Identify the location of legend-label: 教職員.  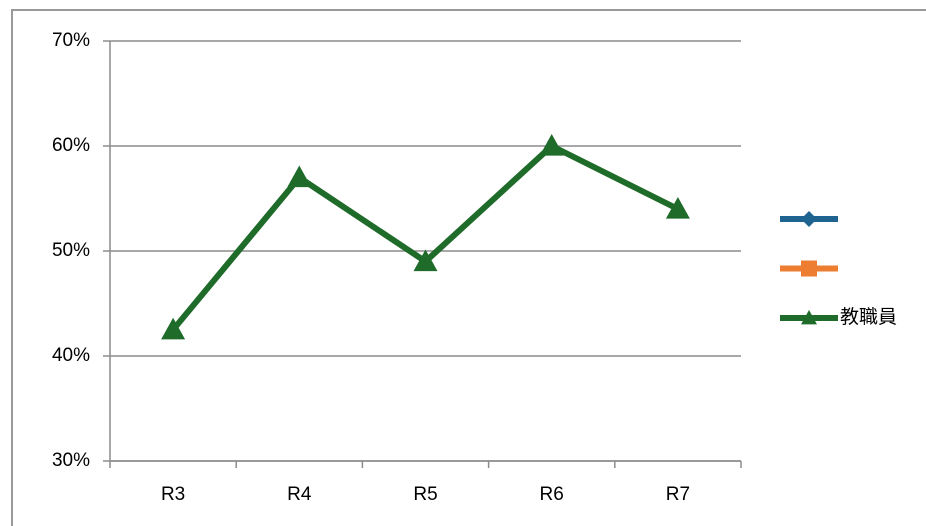
(868, 317).